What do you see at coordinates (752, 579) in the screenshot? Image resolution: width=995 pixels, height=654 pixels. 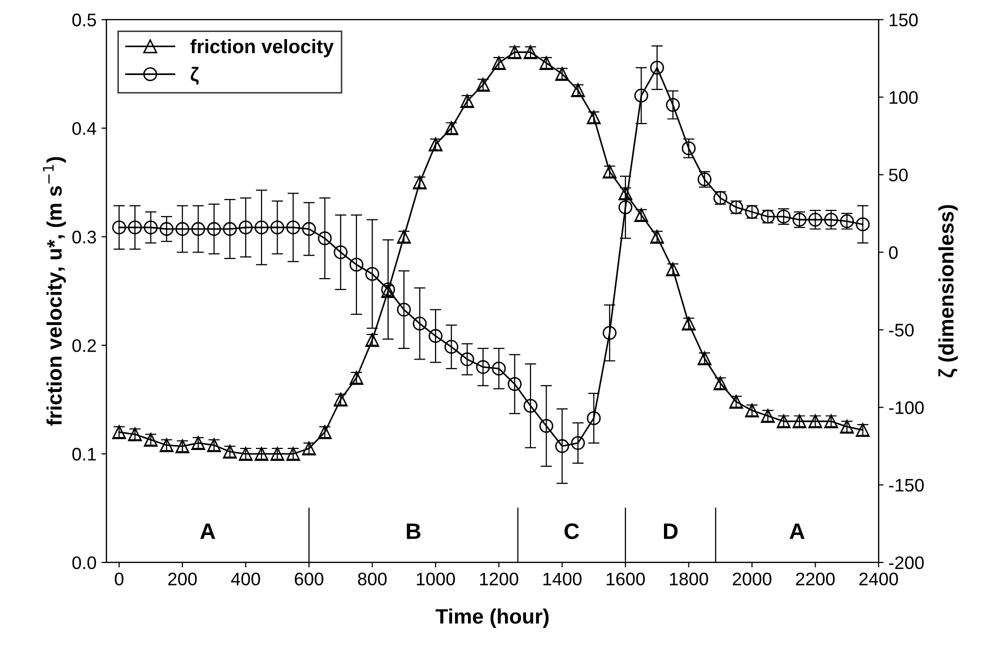 I see `x-tick-label: 2000` at bounding box center [752, 579].